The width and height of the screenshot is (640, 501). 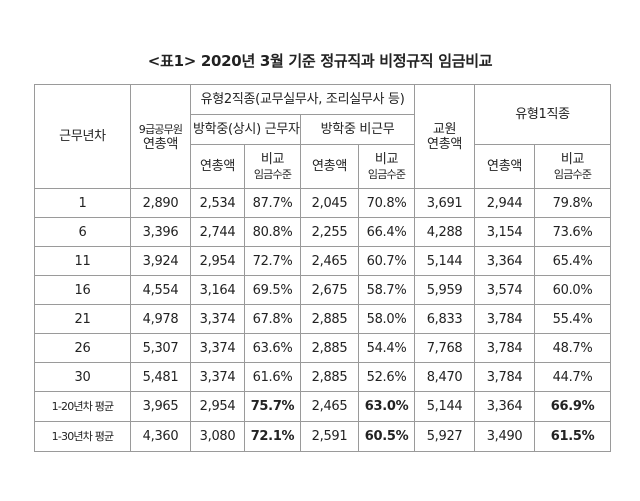 I want to click on year-cell: 21, so click(x=82, y=319).